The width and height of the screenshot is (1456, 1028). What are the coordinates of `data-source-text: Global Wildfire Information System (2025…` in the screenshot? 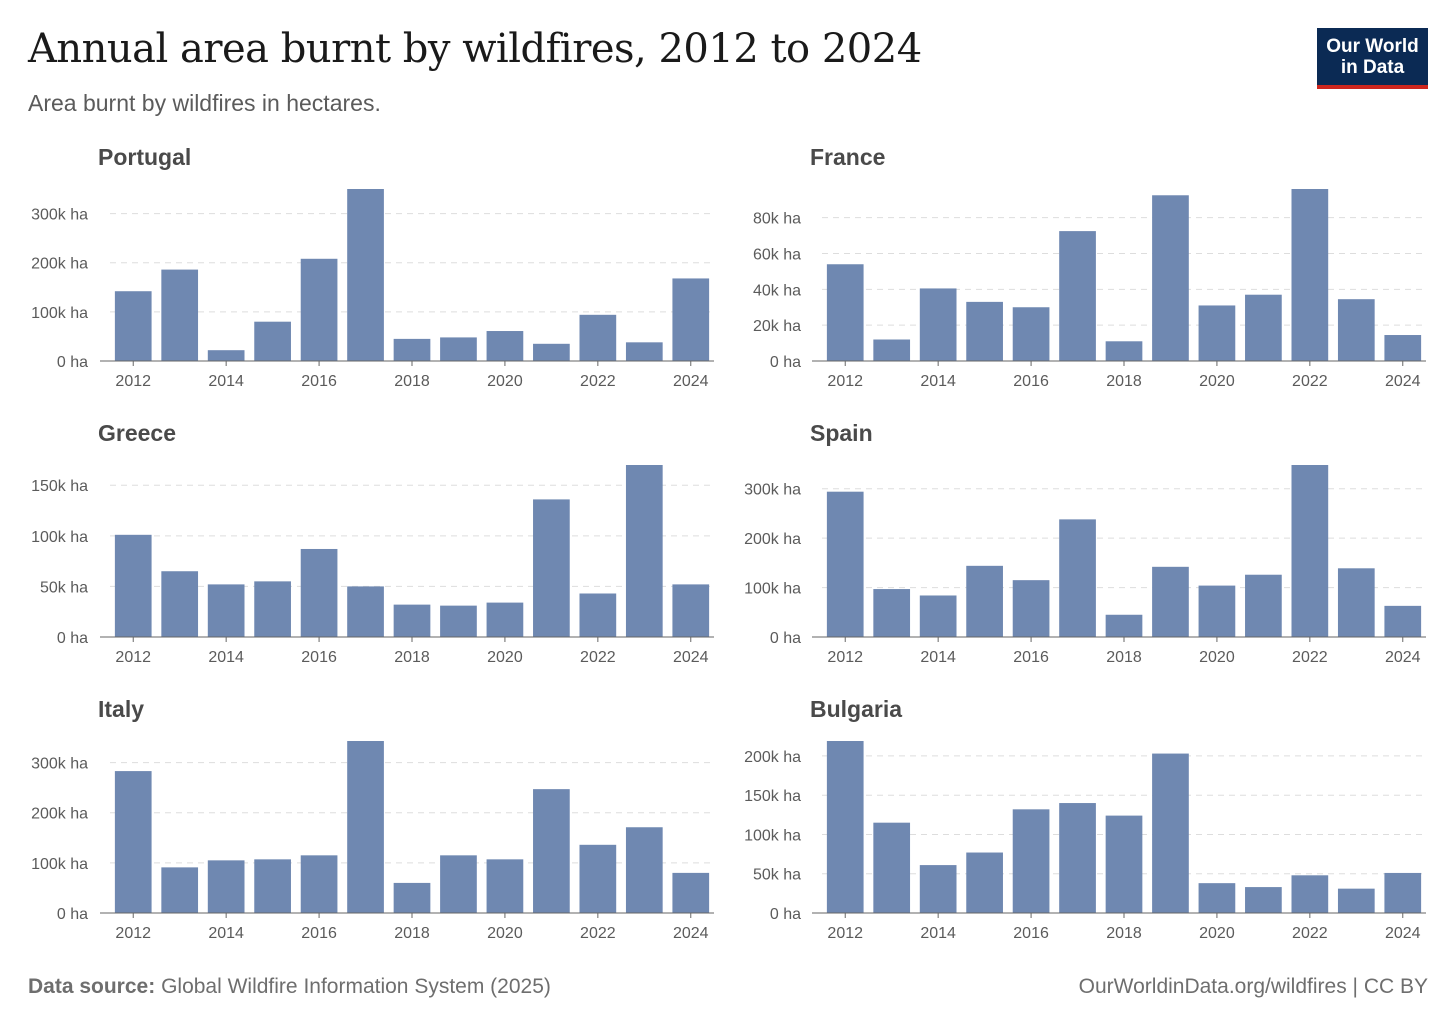 It's located at (356, 986).